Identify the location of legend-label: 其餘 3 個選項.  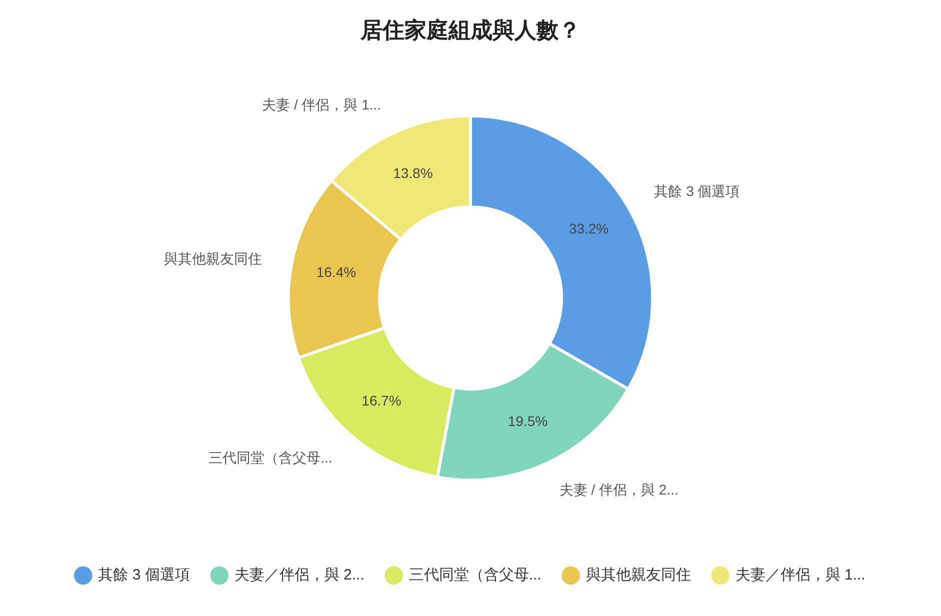
(144, 575).